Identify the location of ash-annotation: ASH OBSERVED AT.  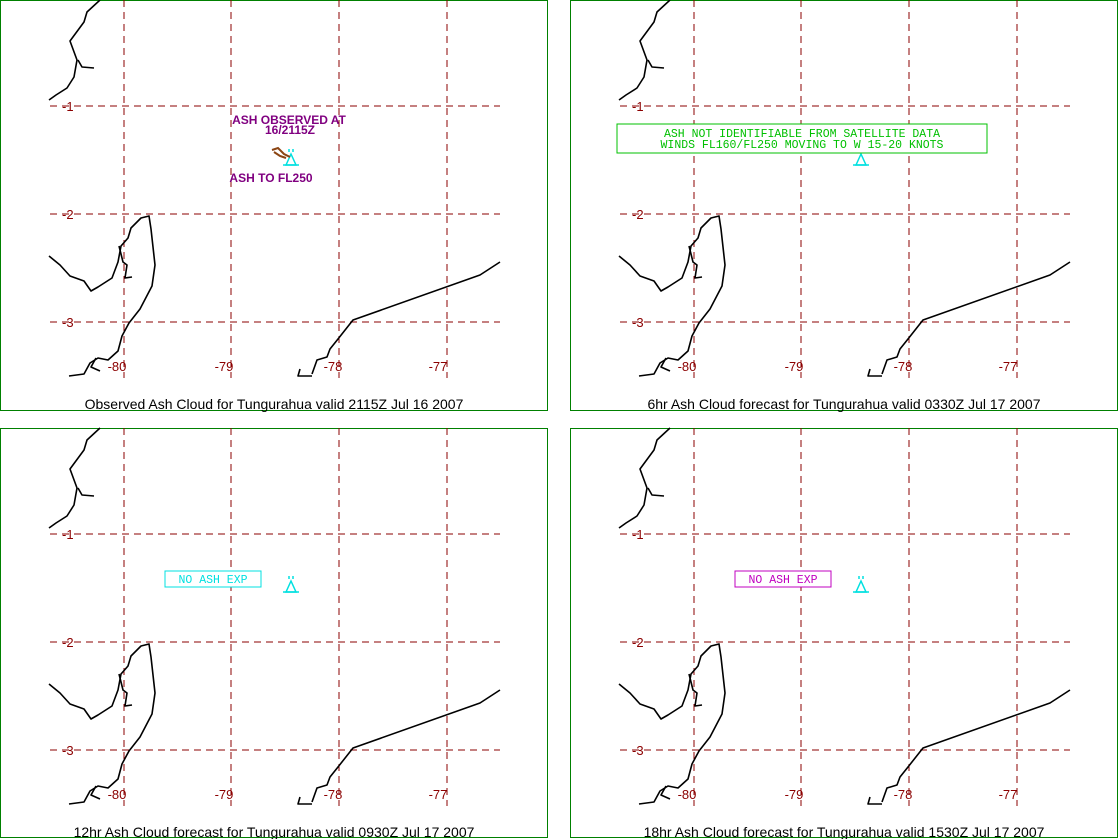
(289, 120).